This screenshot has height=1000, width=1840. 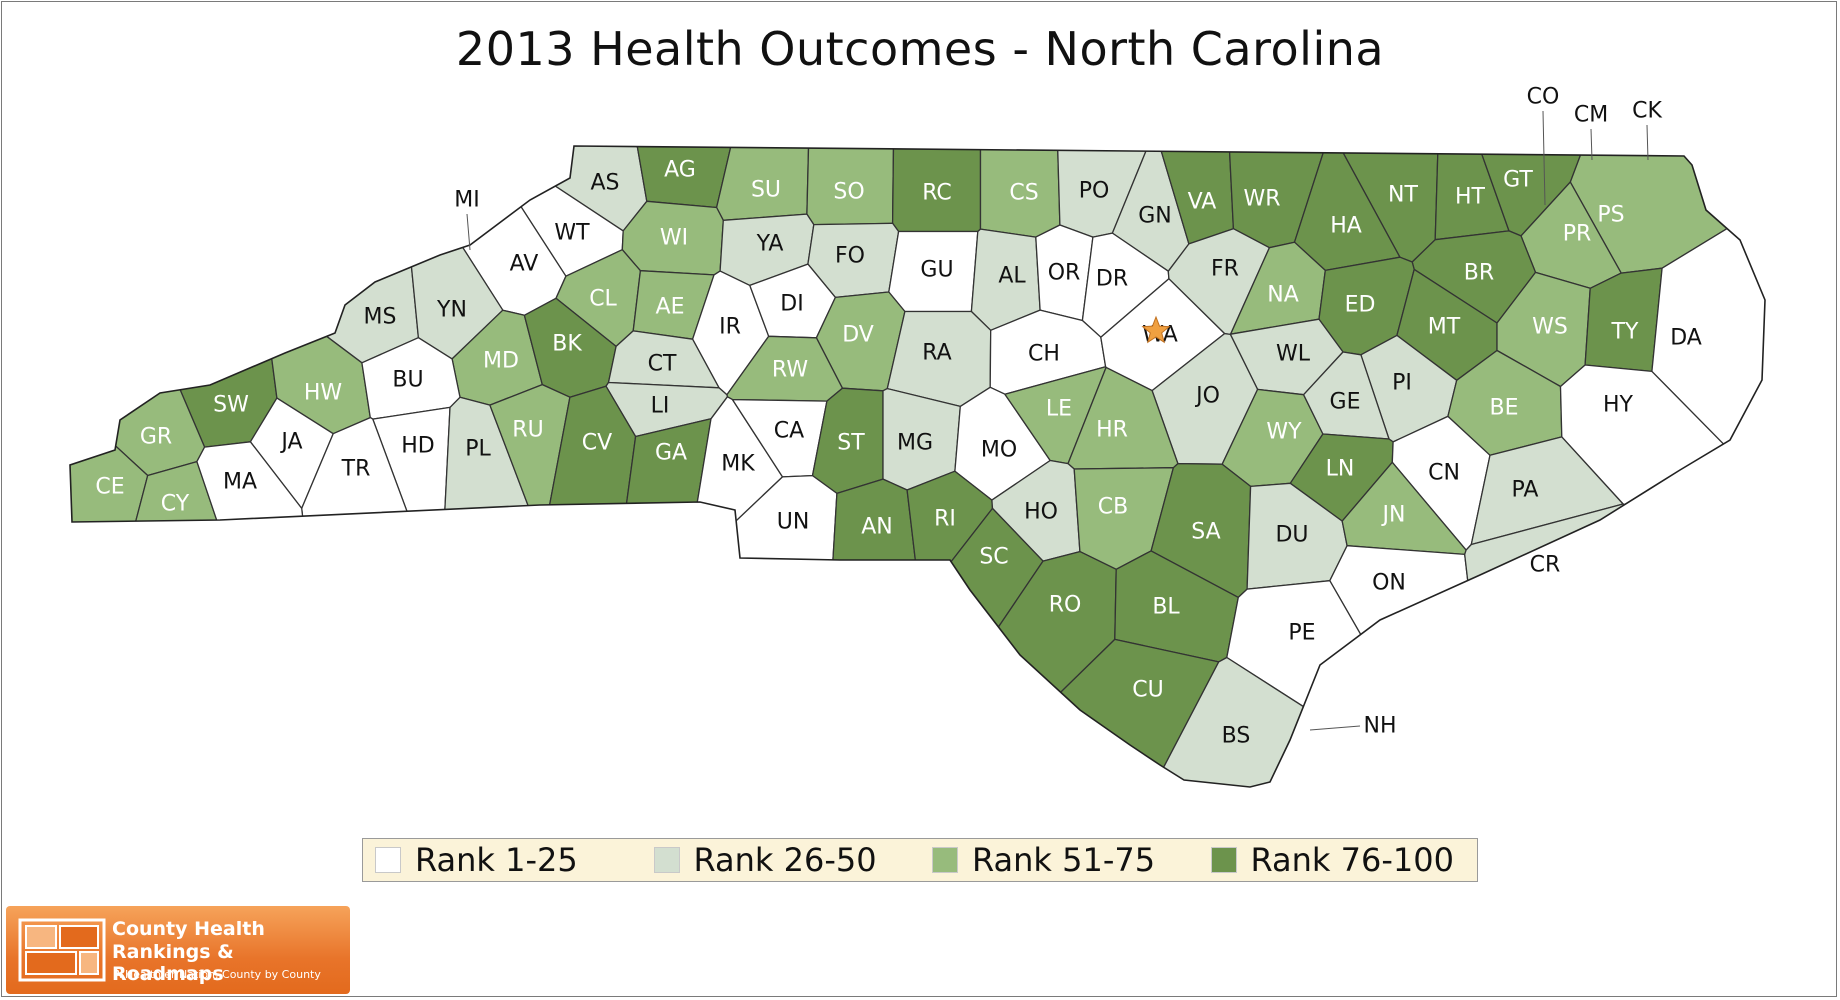 What do you see at coordinates (1155, 216) in the screenshot?
I see `county-label-gn: GN` at bounding box center [1155, 216].